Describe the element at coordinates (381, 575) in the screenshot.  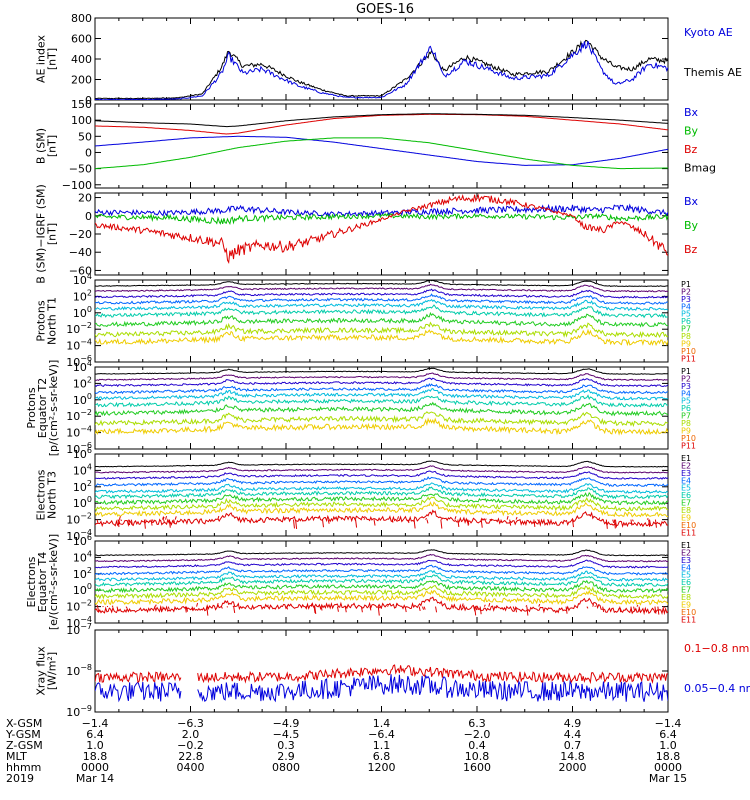
I see `series-line-electrons_t4-E5` at that location.